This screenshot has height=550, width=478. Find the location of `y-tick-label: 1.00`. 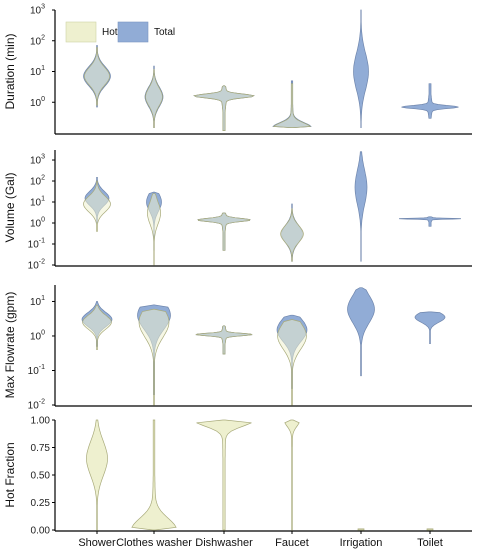

y-tick-label: 1.00 is located at coordinates (41, 421).